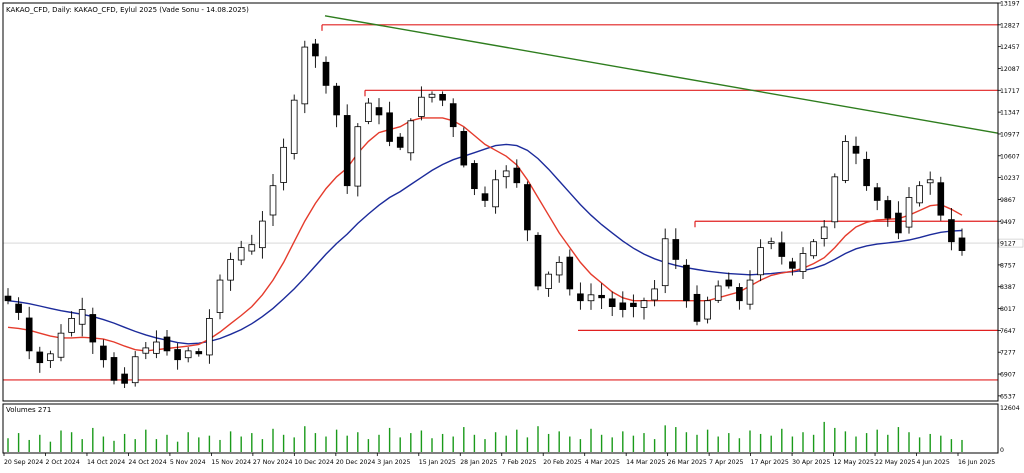 This screenshot has height=473, width=1024. What do you see at coordinates (1008, 353) in the screenshot?
I see `price-tick-label: 7277` at bounding box center [1008, 353].